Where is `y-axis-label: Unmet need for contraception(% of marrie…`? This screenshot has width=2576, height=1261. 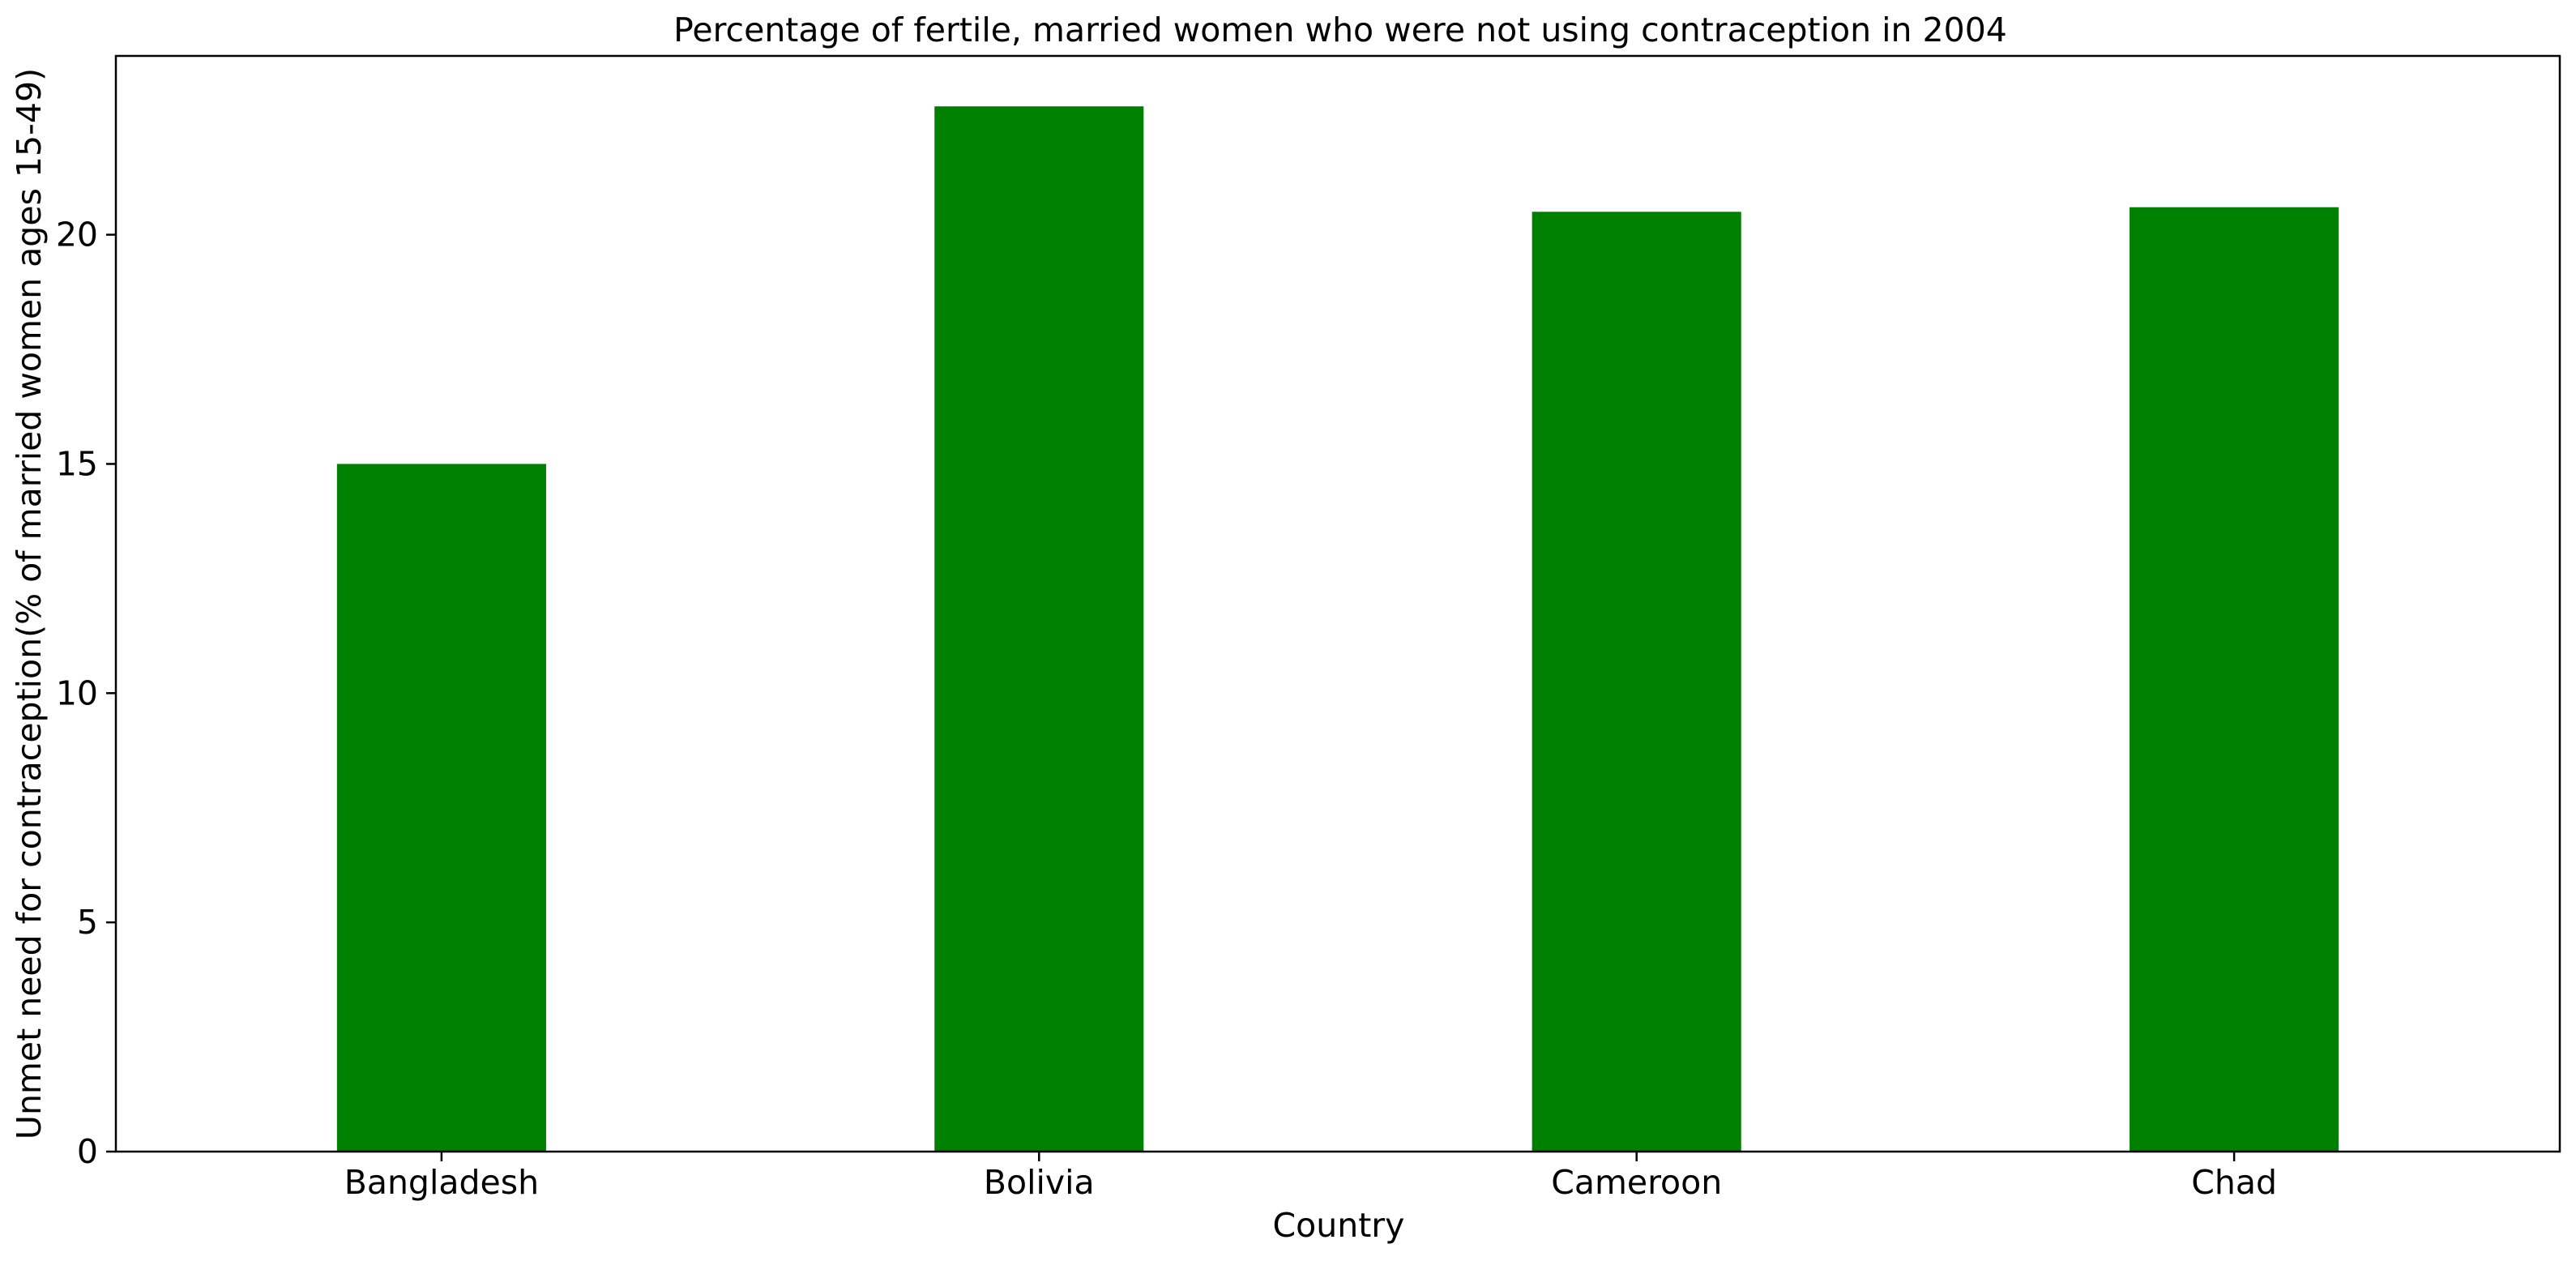
y-axis-label: Unmet need for contraception(% of marrie… is located at coordinates (29, 603).